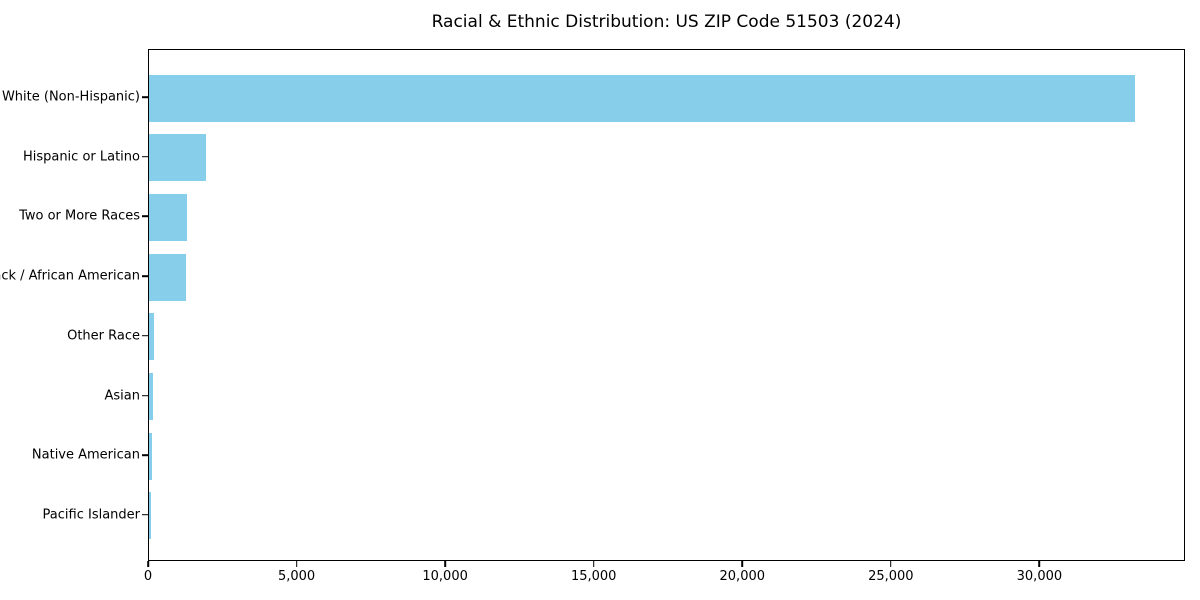 The width and height of the screenshot is (1200, 600). I want to click on x-tick-label-5000: 5,000, so click(296, 576).